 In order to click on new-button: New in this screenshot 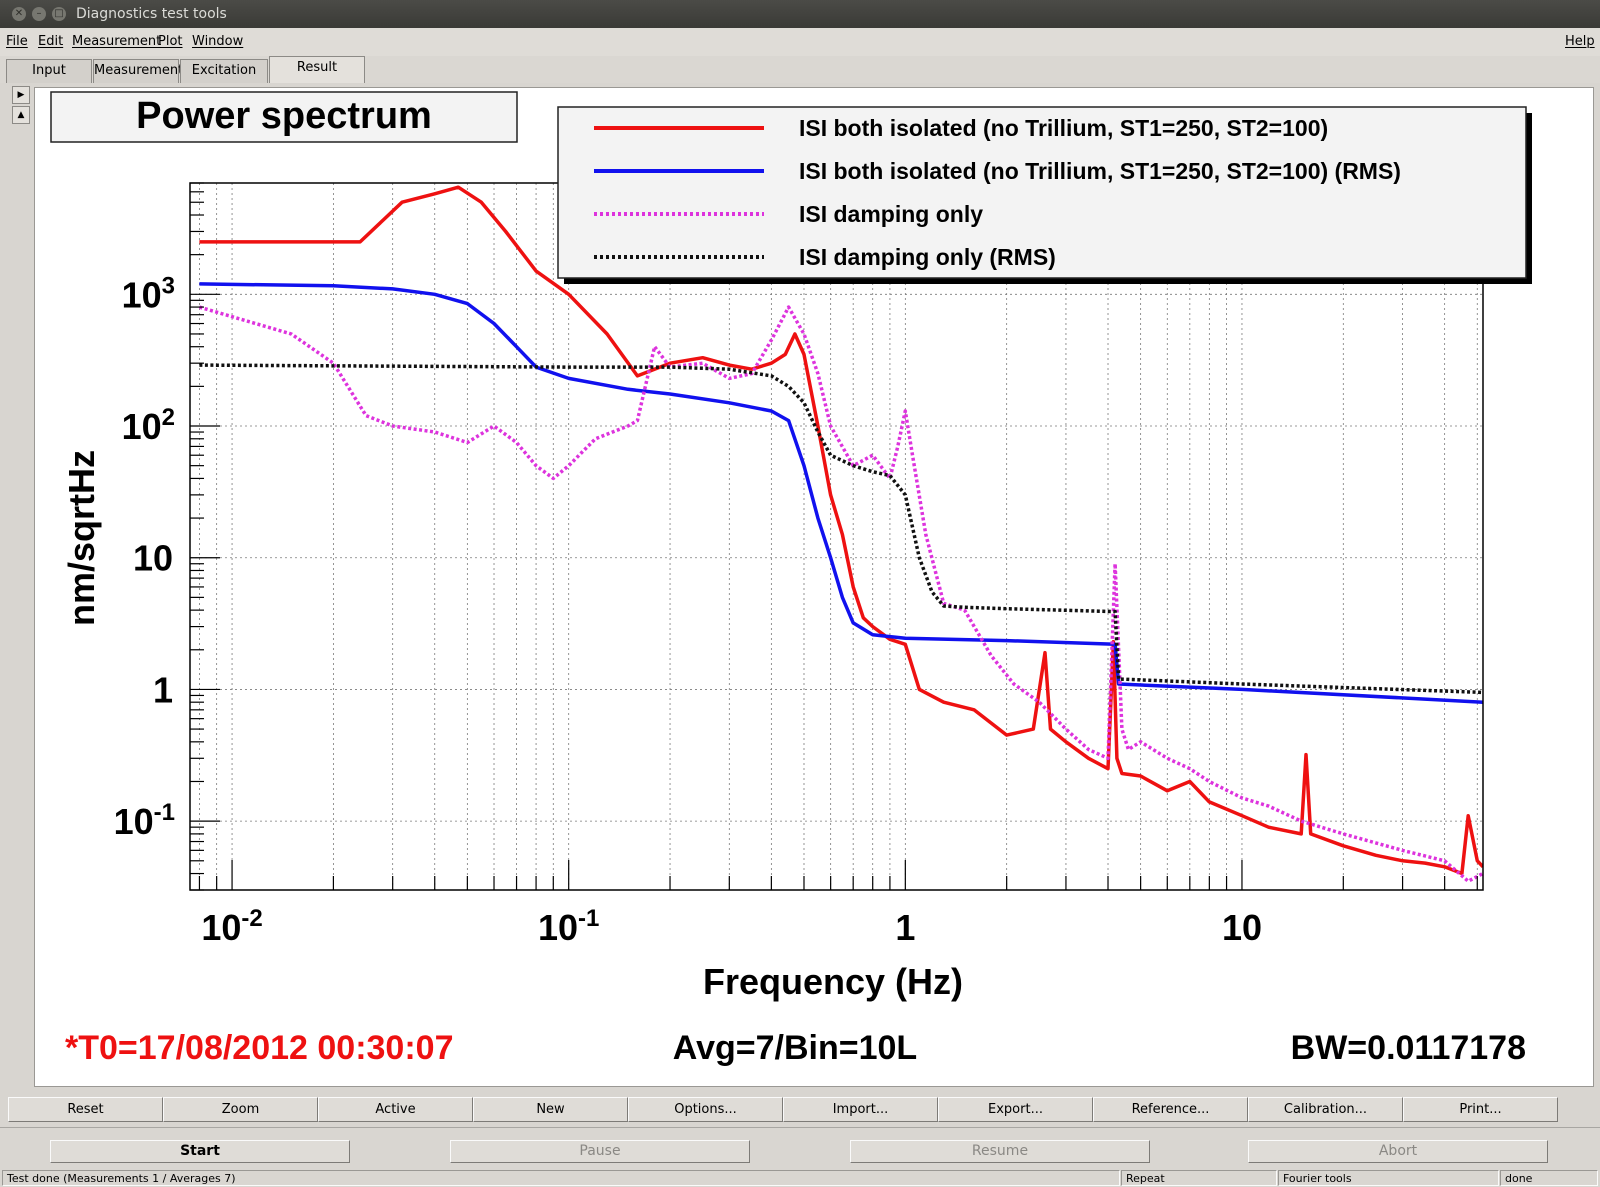, I will do `click(550, 1109)`.